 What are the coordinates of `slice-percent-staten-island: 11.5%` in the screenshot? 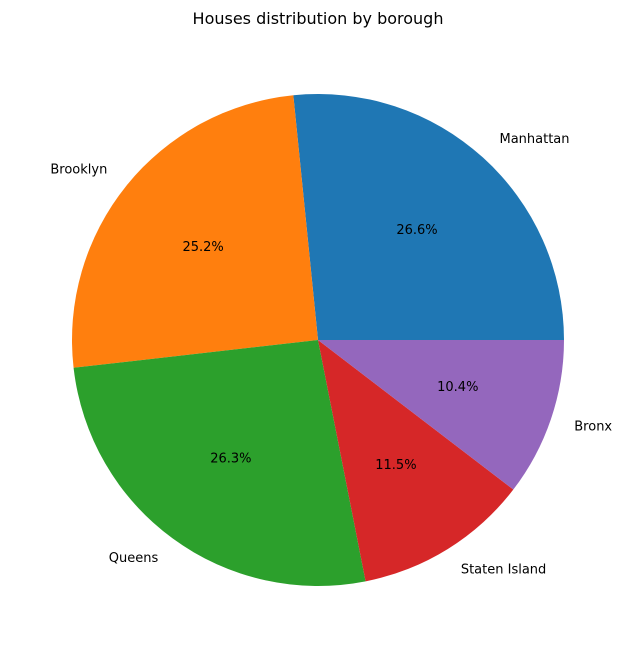 It's located at (395, 465).